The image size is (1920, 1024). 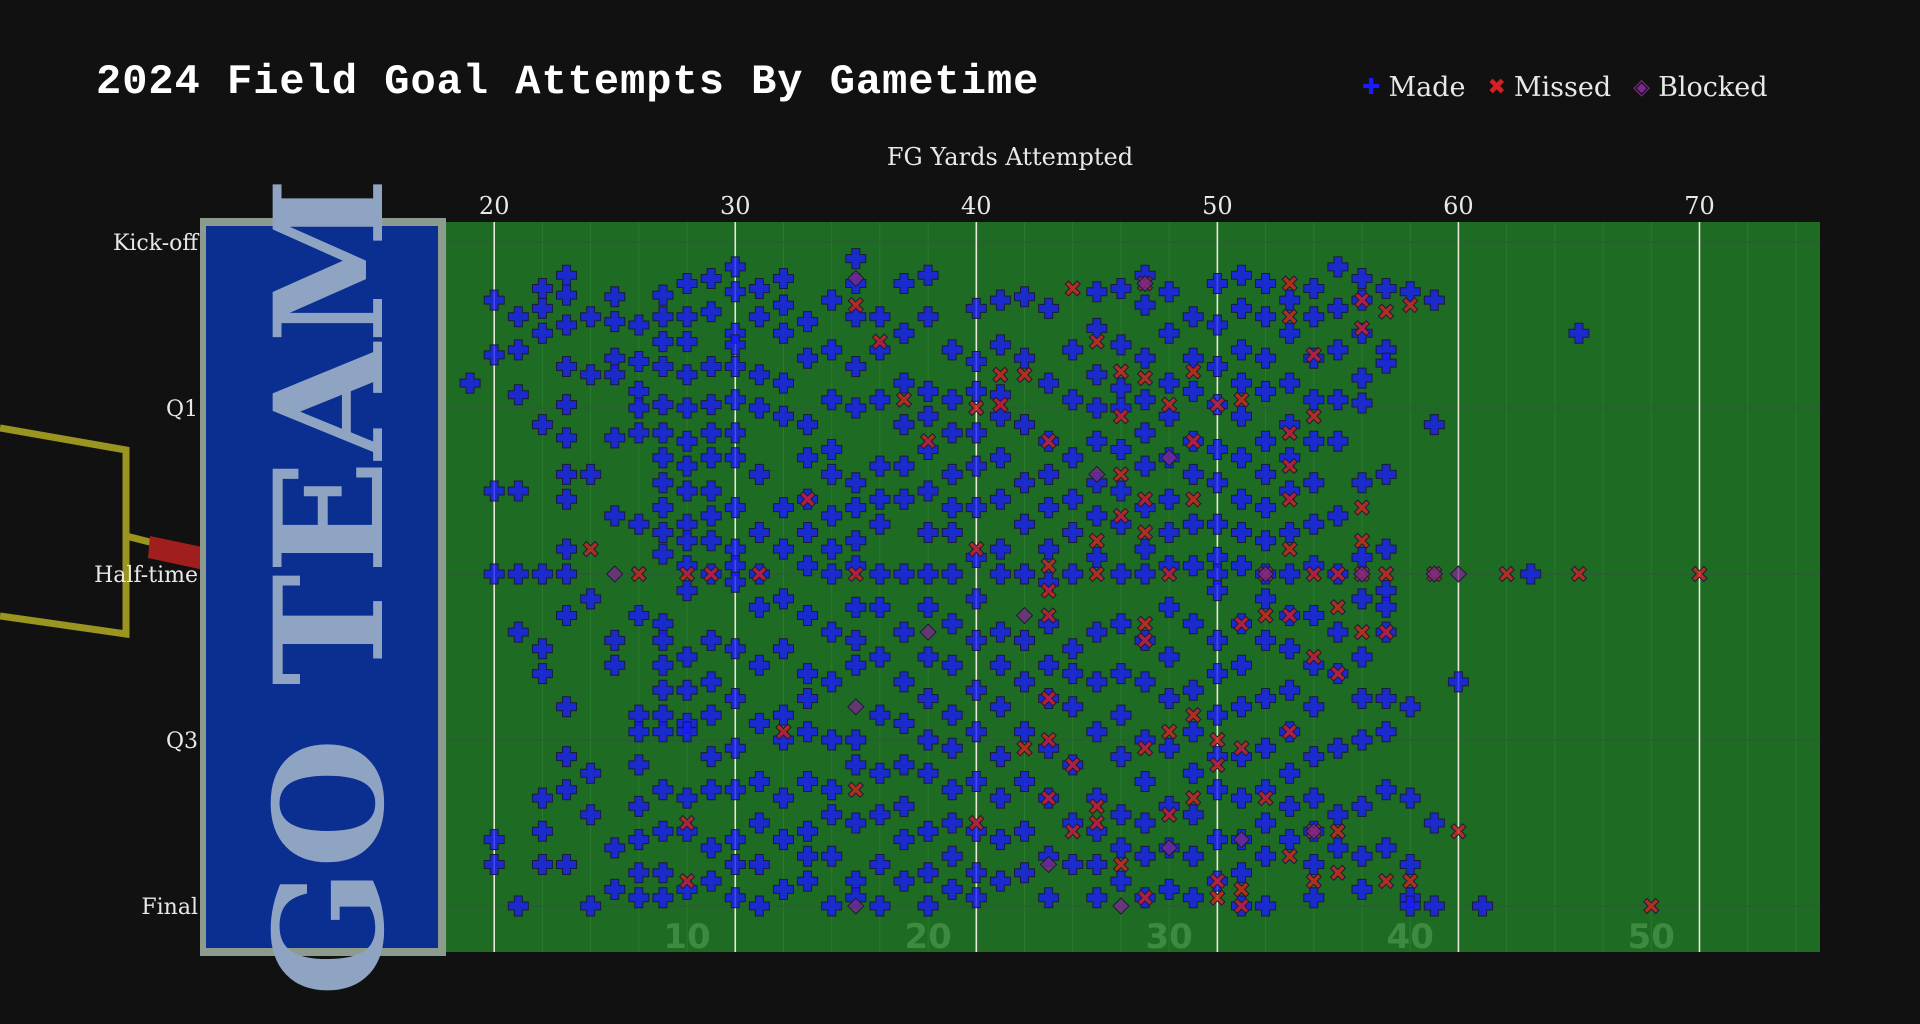 What do you see at coordinates (1010, 157) in the screenshot?
I see `x-axis-label: FG Yards Attempted` at bounding box center [1010, 157].